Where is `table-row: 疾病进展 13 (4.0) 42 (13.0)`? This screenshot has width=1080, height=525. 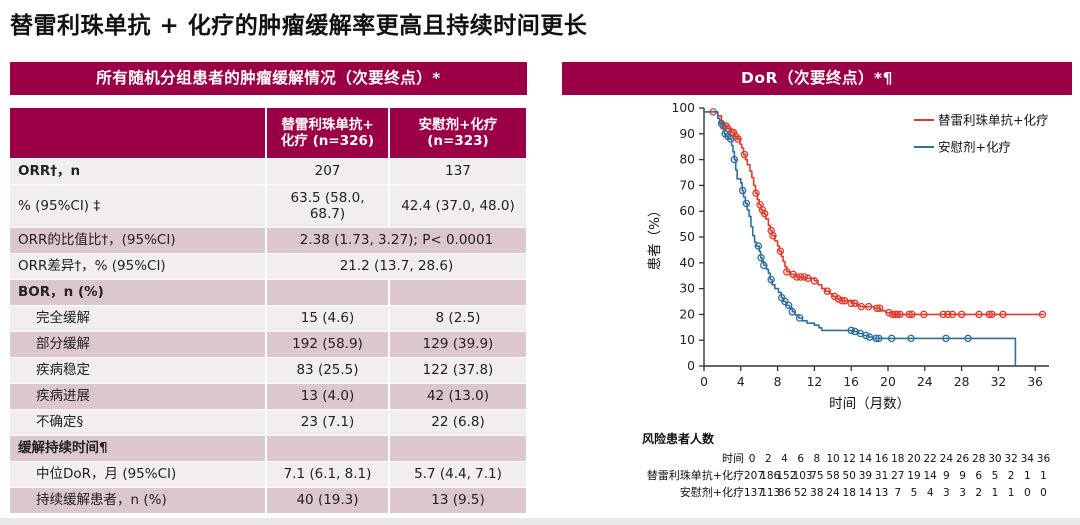 table-row: 疾病进展 13 (4.0) 42 (13.0) is located at coordinates (268, 396).